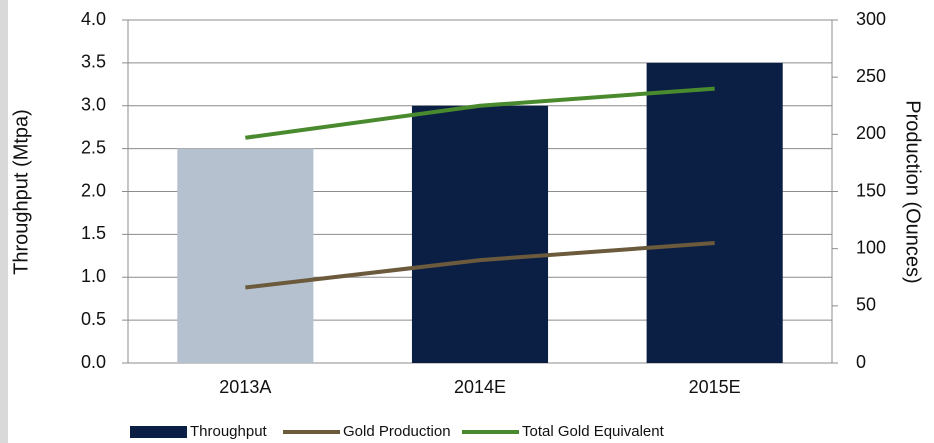 Image resolution: width=934 pixels, height=443 pixels. I want to click on x-tick-label: 2014E, so click(480, 387).